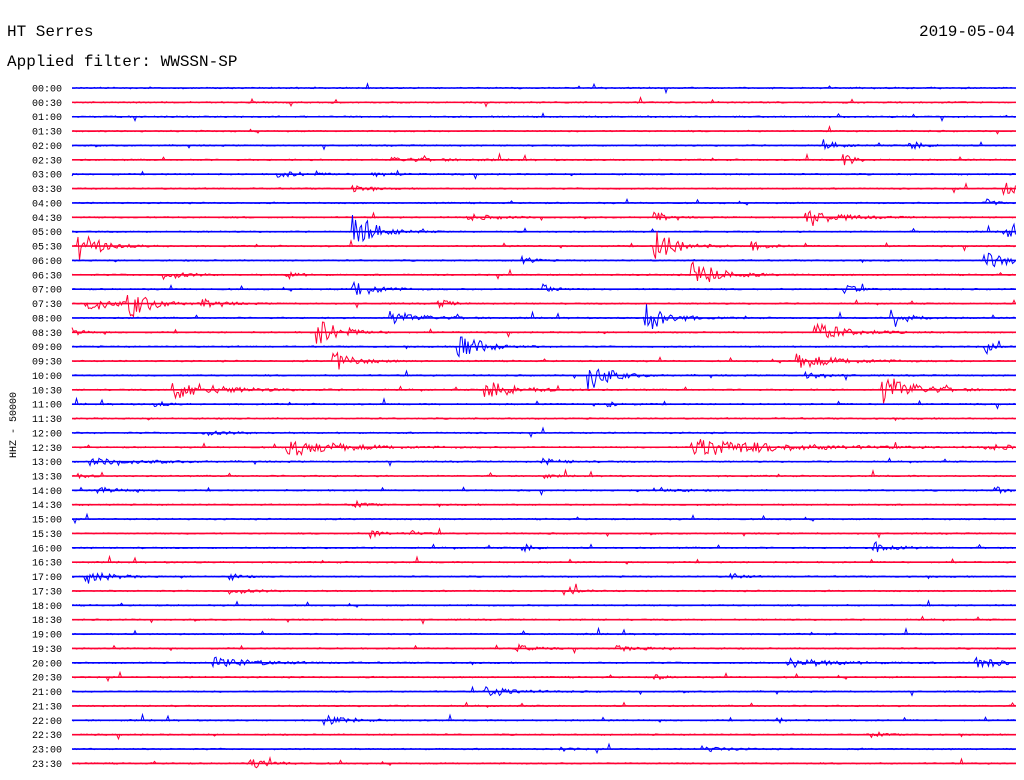 The image size is (1024, 780). Describe the element at coordinates (47, 420) in the screenshot. I see `time-tick-label: 11:30` at that location.